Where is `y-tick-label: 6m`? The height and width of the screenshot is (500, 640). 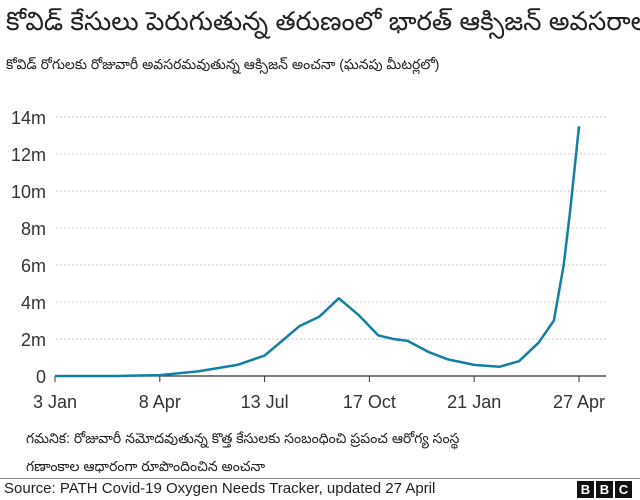
y-tick-label: 6m is located at coordinates (33, 266).